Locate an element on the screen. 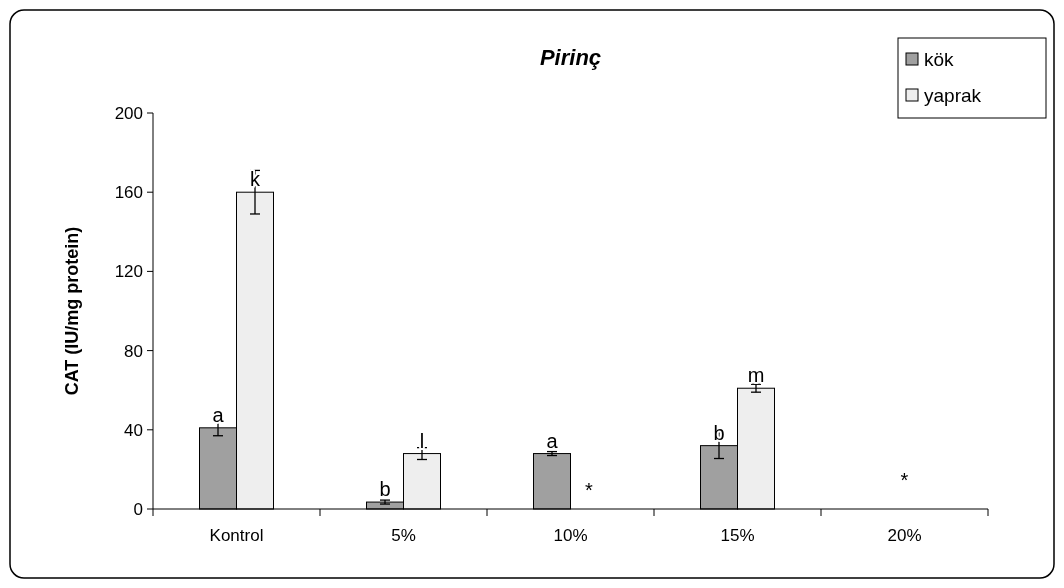 This screenshot has width=1064, height=588. annotation: m is located at coordinates (756, 375).